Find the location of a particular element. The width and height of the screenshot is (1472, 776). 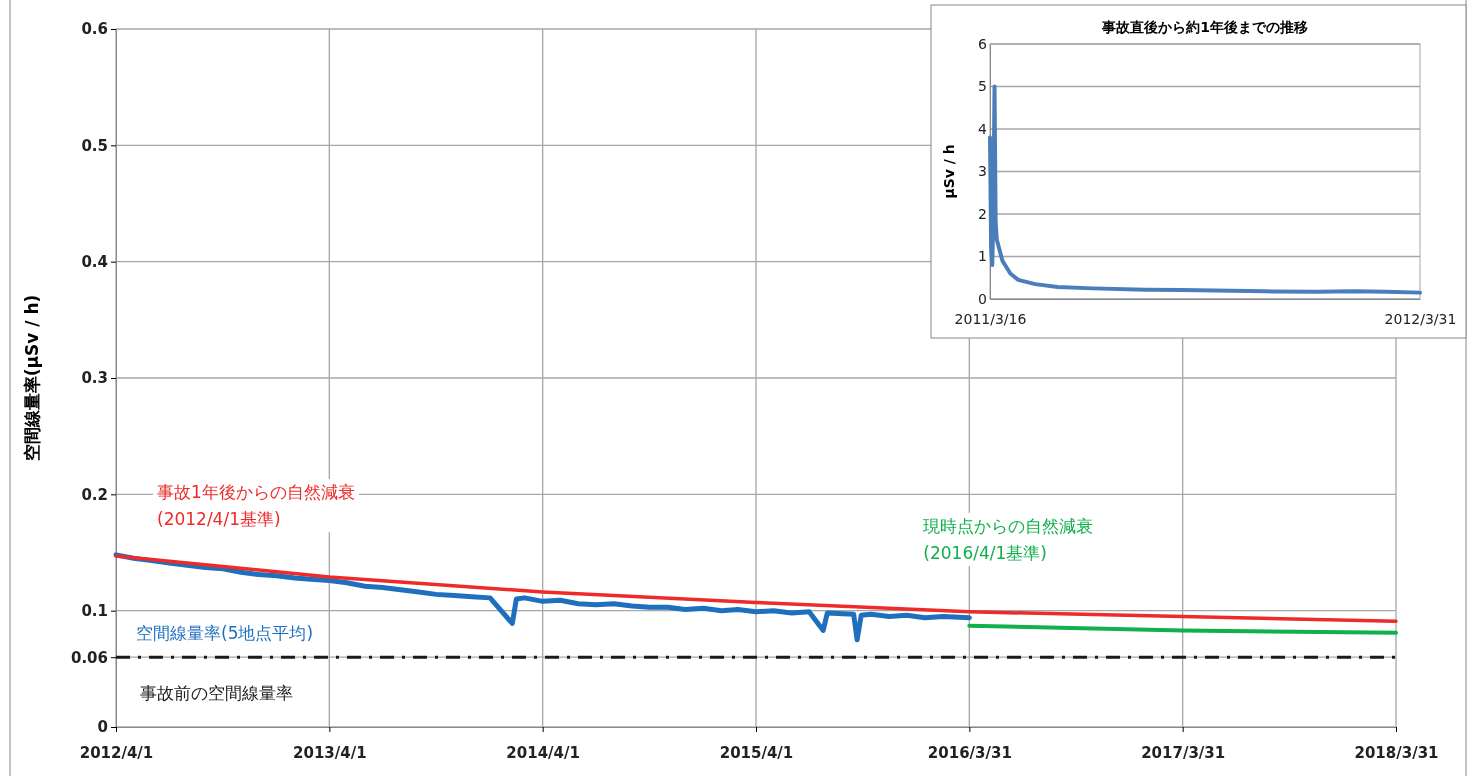

x-tick-label: 2017/3/31 is located at coordinates (1183, 752).